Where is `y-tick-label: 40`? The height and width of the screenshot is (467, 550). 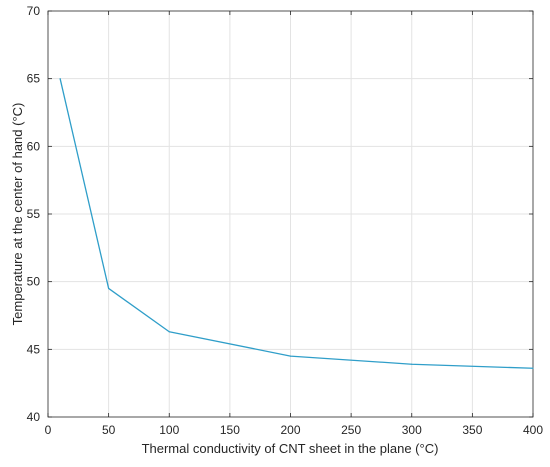
y-tick-label: 40 is located at coordinates (34, 417).